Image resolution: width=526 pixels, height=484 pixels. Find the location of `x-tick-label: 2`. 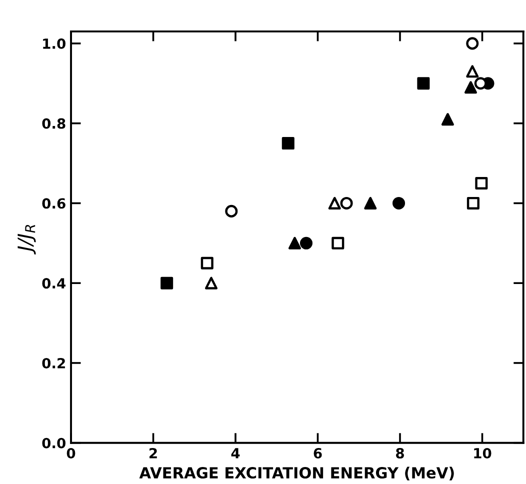

x-tick-label: 2 is located at coordinates (153, 453).